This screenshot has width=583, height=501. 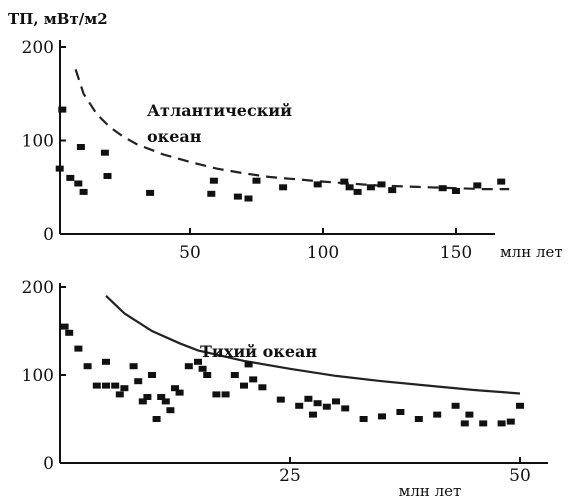 I want to click on trend-curve, so click(x=313, y=345).